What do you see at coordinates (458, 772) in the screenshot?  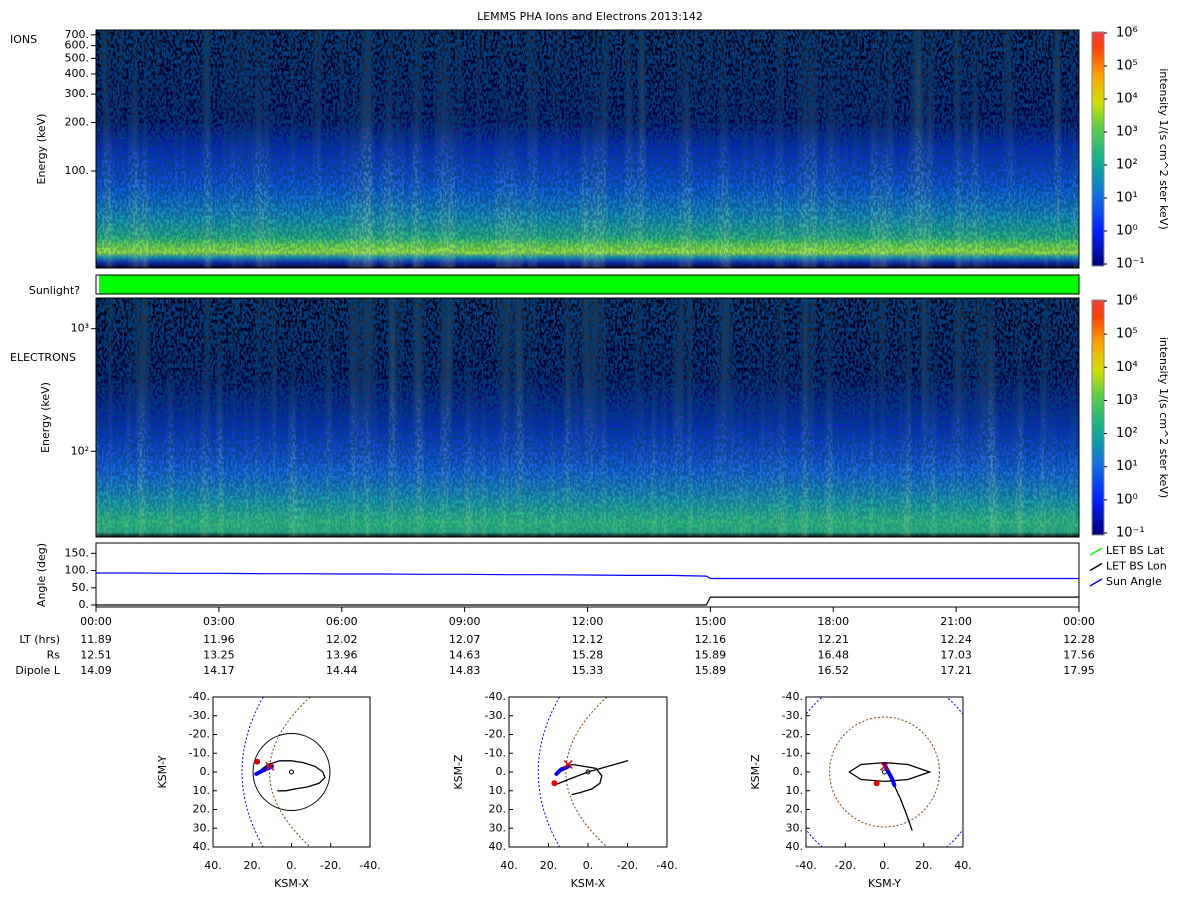 I see `y-axis-label: KSM-Z` at bounding box center [458, 772].